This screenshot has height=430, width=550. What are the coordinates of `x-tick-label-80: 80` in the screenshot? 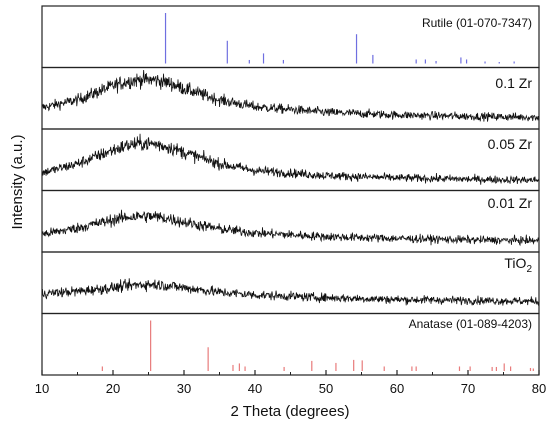 It's located at (539, 388).